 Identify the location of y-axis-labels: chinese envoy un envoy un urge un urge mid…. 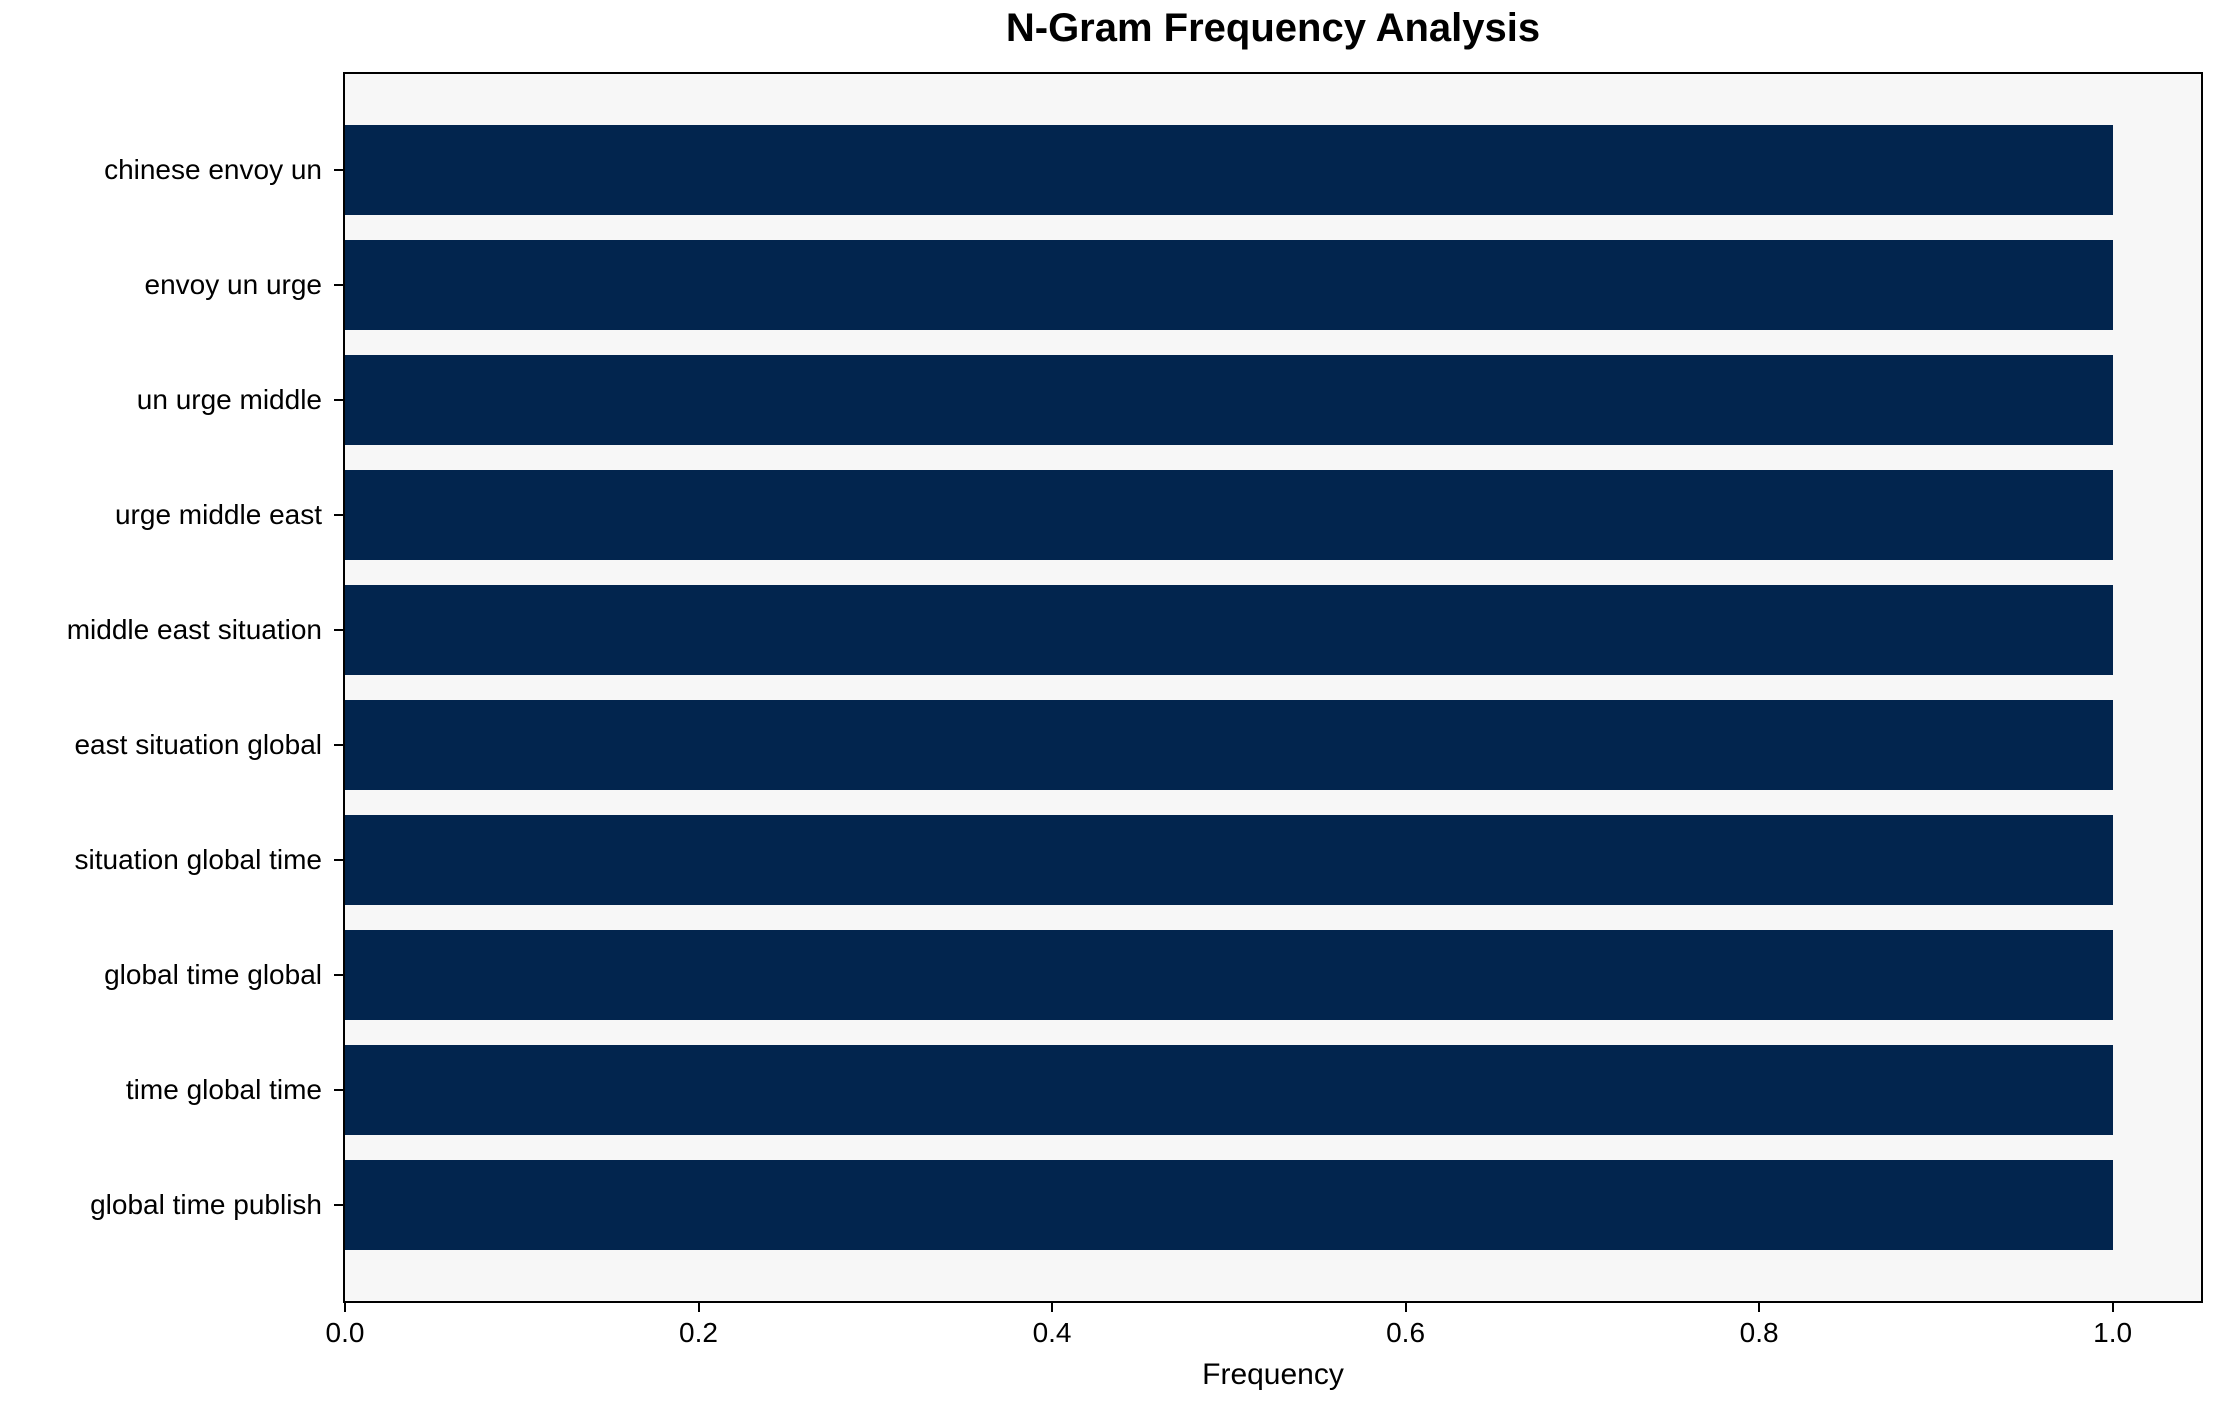
(161, 687).